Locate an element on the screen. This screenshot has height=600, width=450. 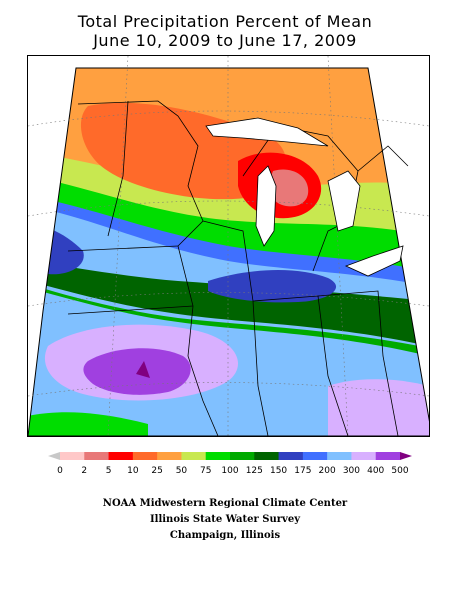
legend-tick-label: 175 is located at coordinates (302, 471).